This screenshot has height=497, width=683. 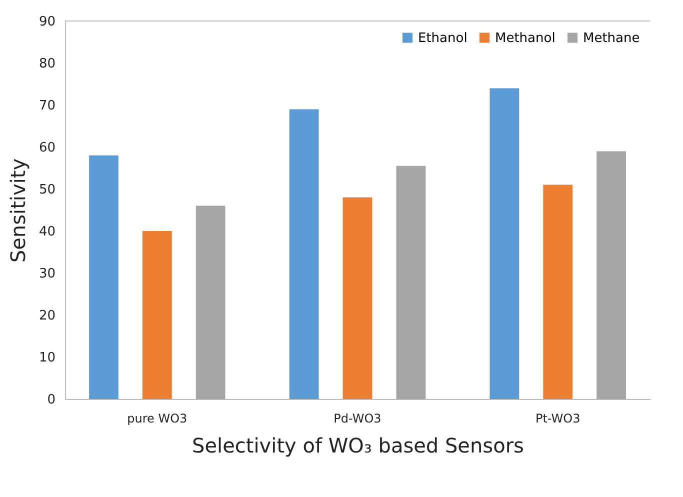 I want to click on x-axis-title: Selectivity of WO₃ based Sensors, so click(x=358, y=446).